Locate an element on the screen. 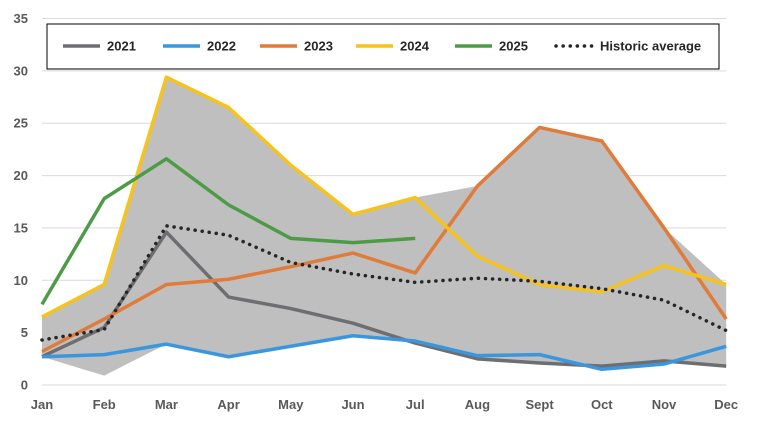 This screenshot has width=757, height=424. legend-label-2023: 2023 is located at coordinates (318, 46).